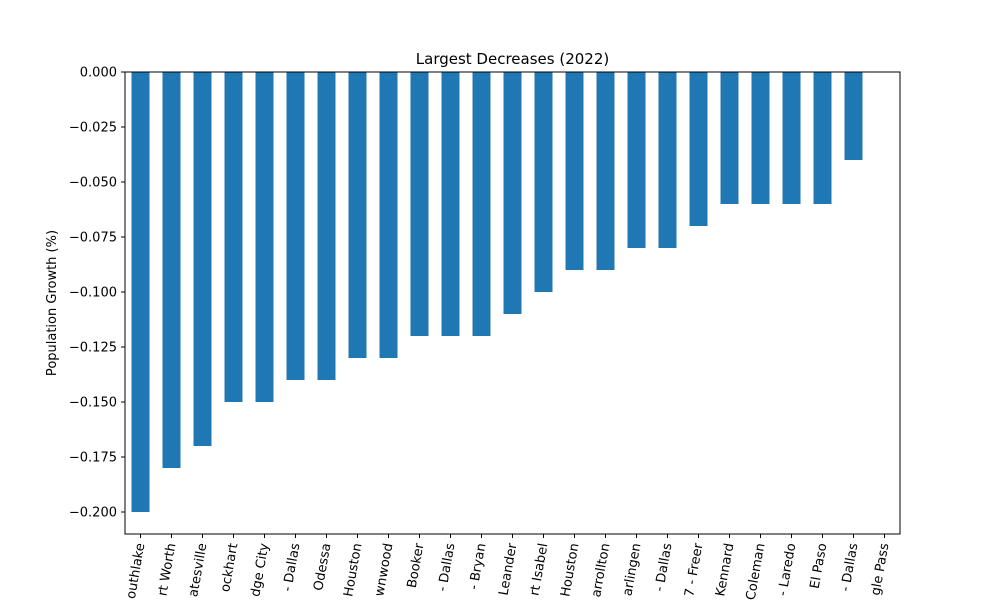 This screenshot has height=600, width=1000. Describe the element at coordinates (229, 567) in the screenshot. I see `x-tick-label: ockhart` at that location.